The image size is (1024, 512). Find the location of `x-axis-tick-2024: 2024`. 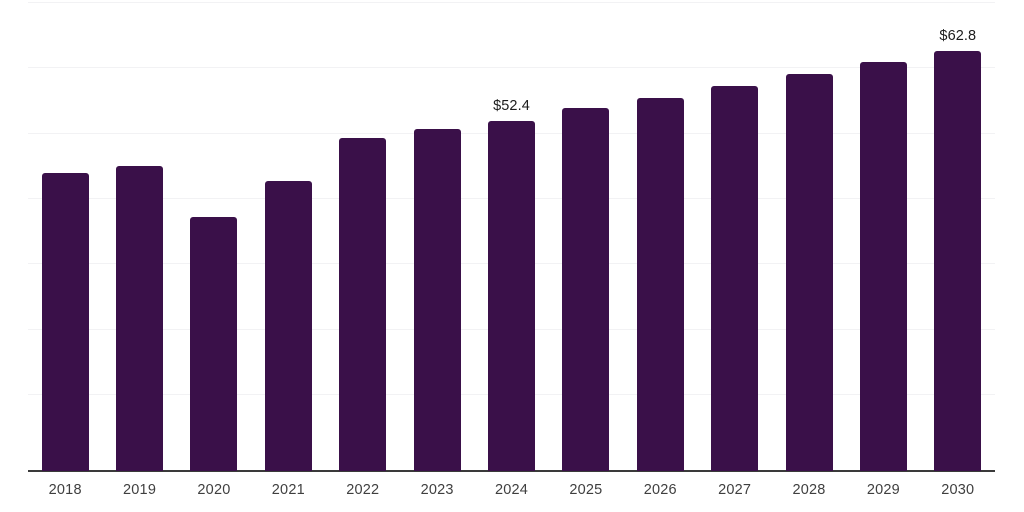

x-axis-tick-2024: 2024 is located at coordinates (511, 490).